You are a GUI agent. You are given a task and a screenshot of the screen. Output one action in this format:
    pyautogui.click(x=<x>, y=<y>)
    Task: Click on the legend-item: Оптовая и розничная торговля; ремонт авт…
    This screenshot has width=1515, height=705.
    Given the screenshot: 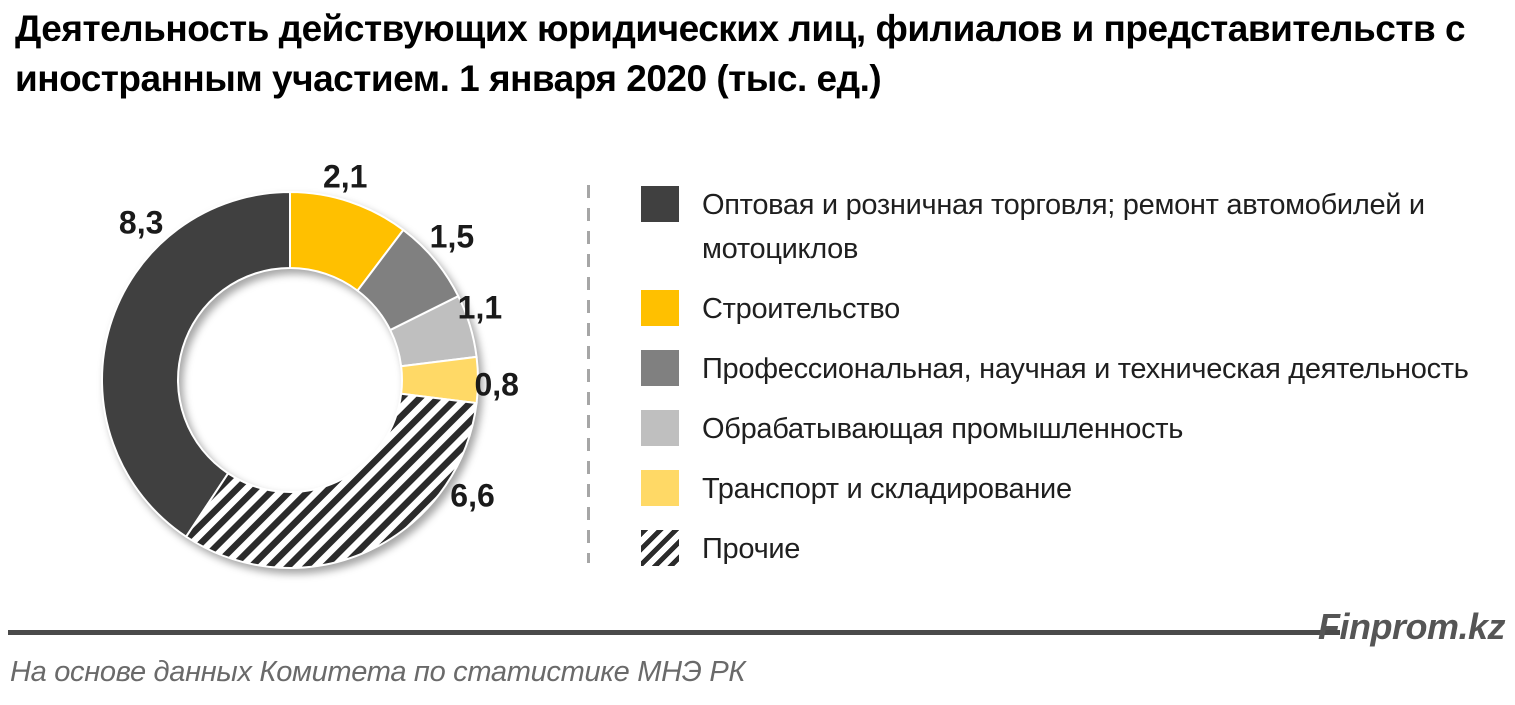 What is the action you would take?
    pyautogui.click(x=1073, y=227)
    